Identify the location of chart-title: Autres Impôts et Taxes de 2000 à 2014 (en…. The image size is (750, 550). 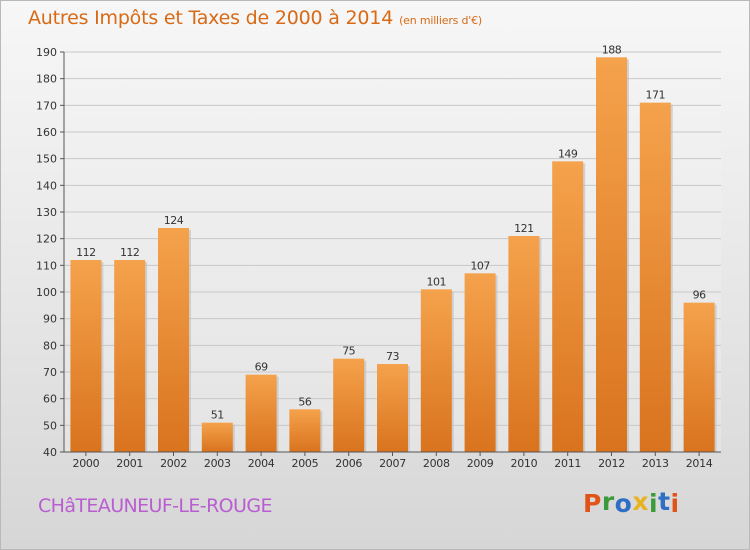
(255, 18).